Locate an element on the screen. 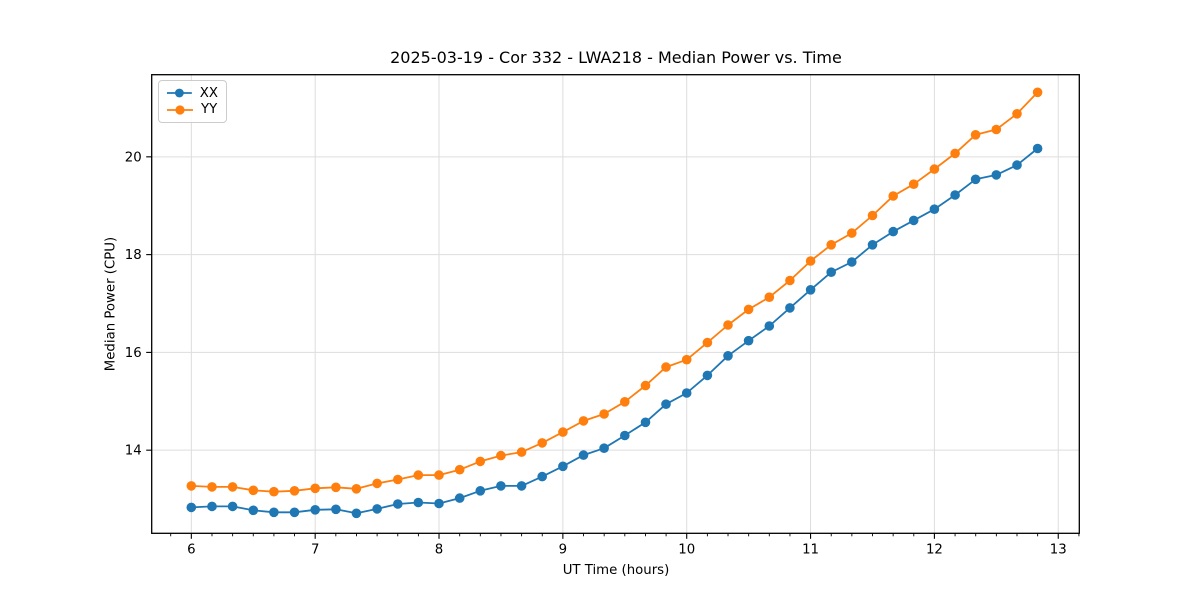  x-tick-label: 7 is located at coordinates (315, 549).